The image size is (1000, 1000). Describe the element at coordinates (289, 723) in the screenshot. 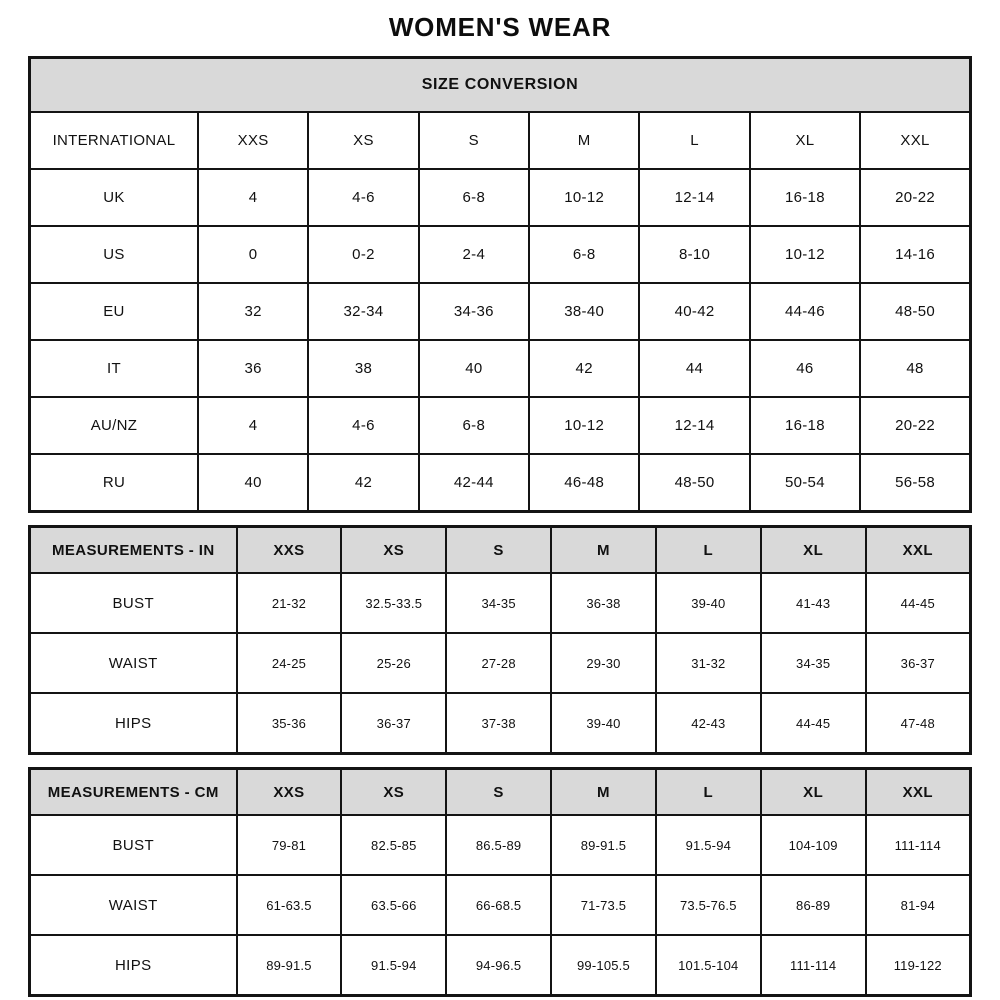

I see `value-cell: 35-36` at that location.